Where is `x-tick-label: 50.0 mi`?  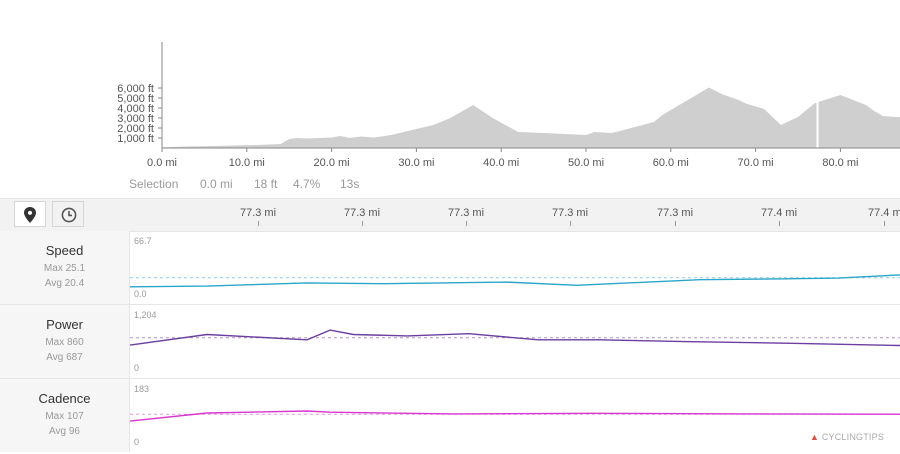
x-tick-label: 50.0 mi is located at coordinates (586, 163).